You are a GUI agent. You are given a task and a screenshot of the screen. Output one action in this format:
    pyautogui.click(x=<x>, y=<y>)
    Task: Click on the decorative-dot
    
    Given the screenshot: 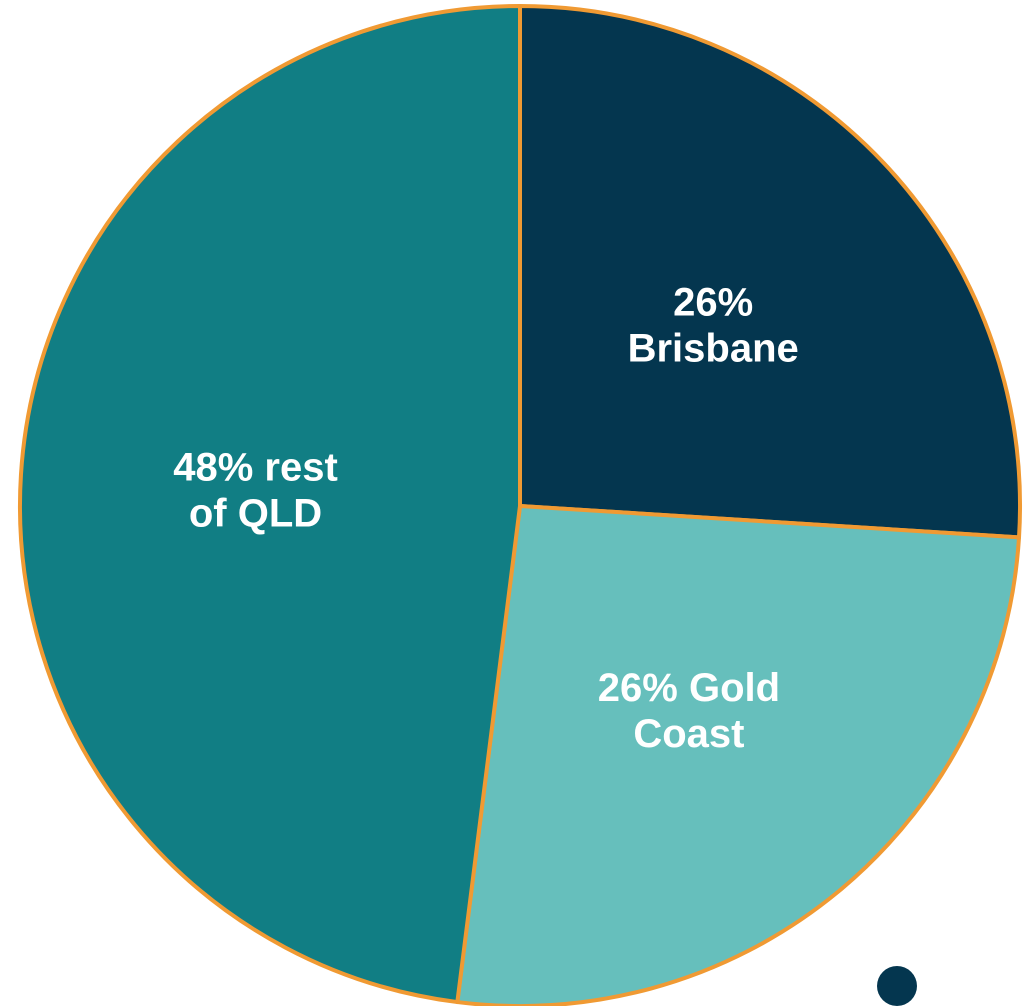 What is the action you would take?
    pyautogui.click(x=897, y=986)
    